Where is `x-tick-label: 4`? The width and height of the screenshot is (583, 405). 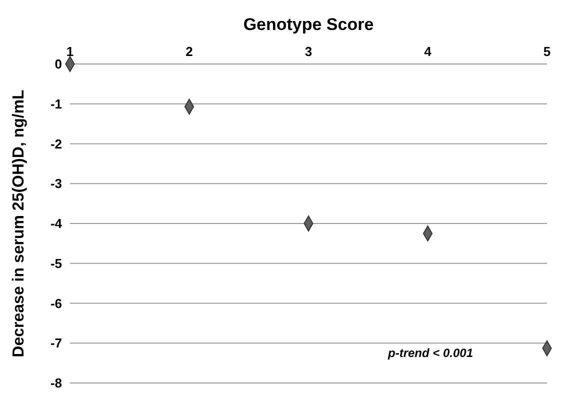
x-tick-label: 4 is located at coordinates (428, 51).